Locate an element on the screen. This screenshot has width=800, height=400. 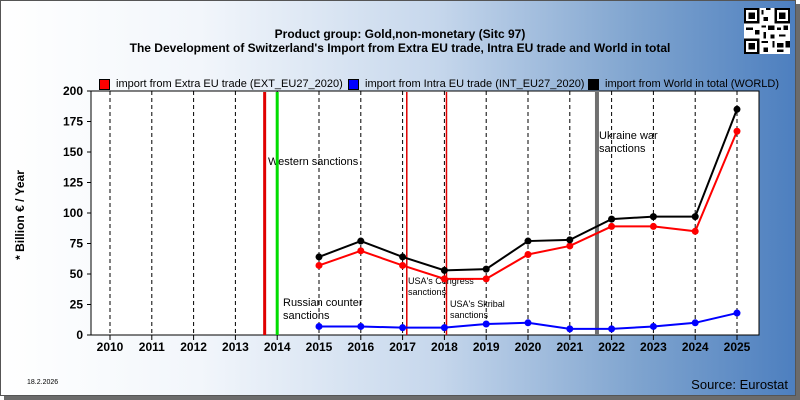
x-tick-label-2020: 2020 is located at coordinates (528, 347).